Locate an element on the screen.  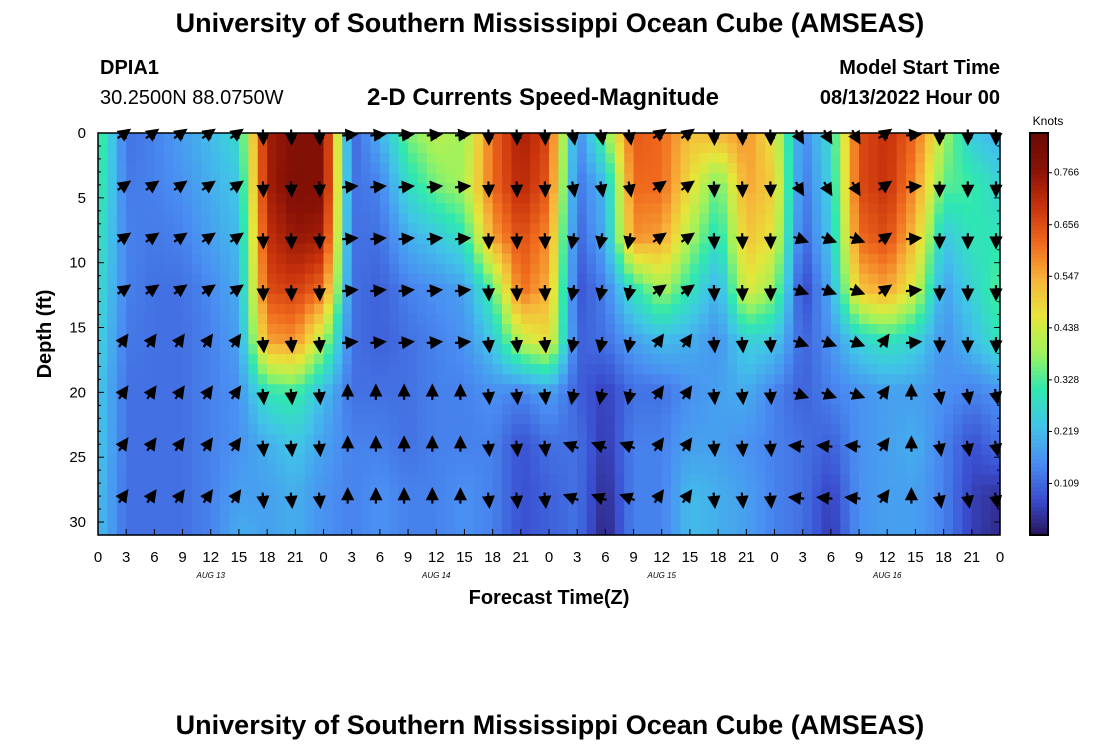
colorbar-frame is located at coordinates (1039, 334).